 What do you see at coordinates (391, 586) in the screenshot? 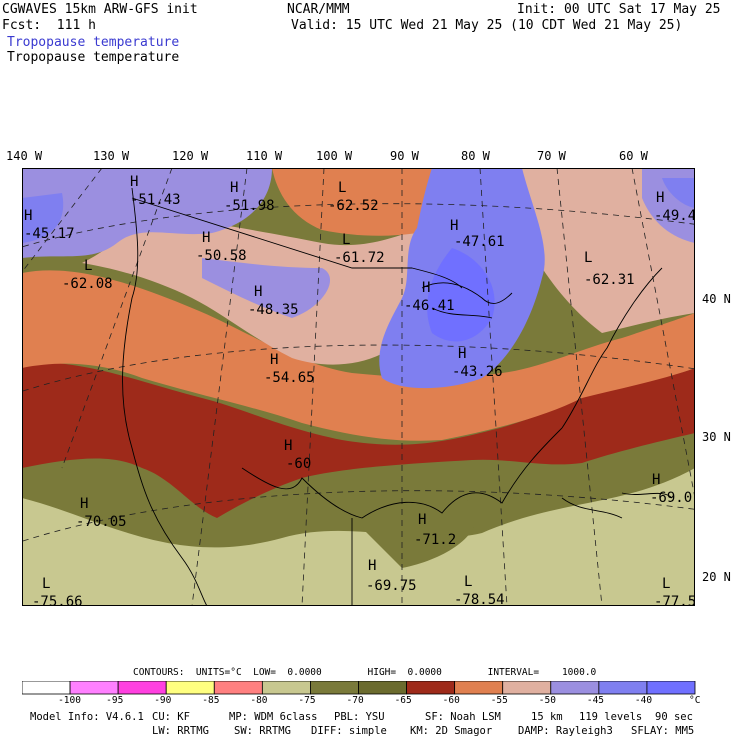
I see `extremum-value: -69.75` at bounding box center [391, 586].